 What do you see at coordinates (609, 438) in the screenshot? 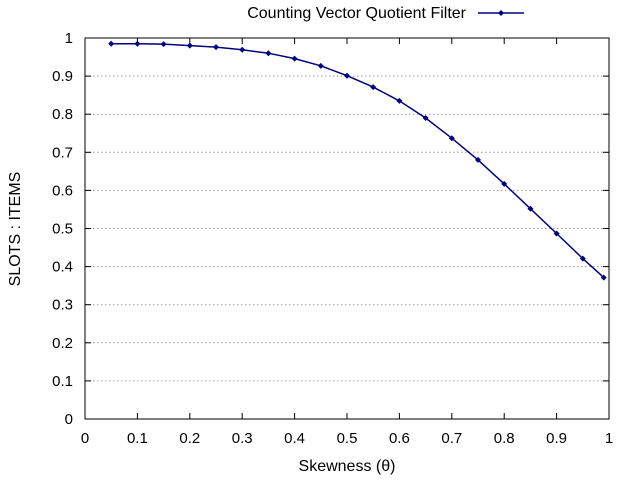
I see `x-tick-label: 1` at bounding box center [609, 438].